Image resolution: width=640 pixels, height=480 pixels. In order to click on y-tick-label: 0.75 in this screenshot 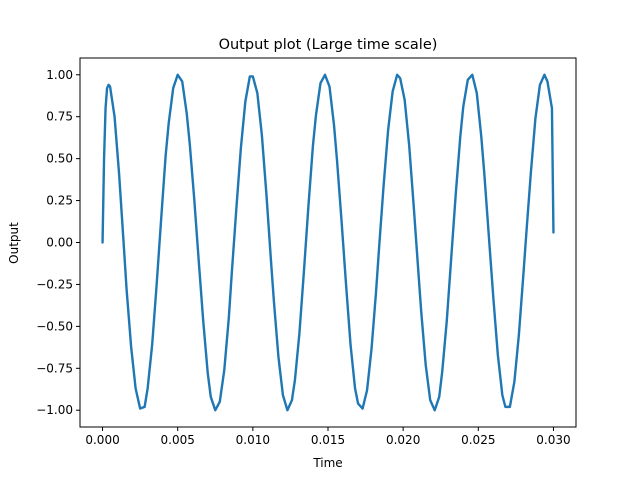, I will do `click(59, 117)`.